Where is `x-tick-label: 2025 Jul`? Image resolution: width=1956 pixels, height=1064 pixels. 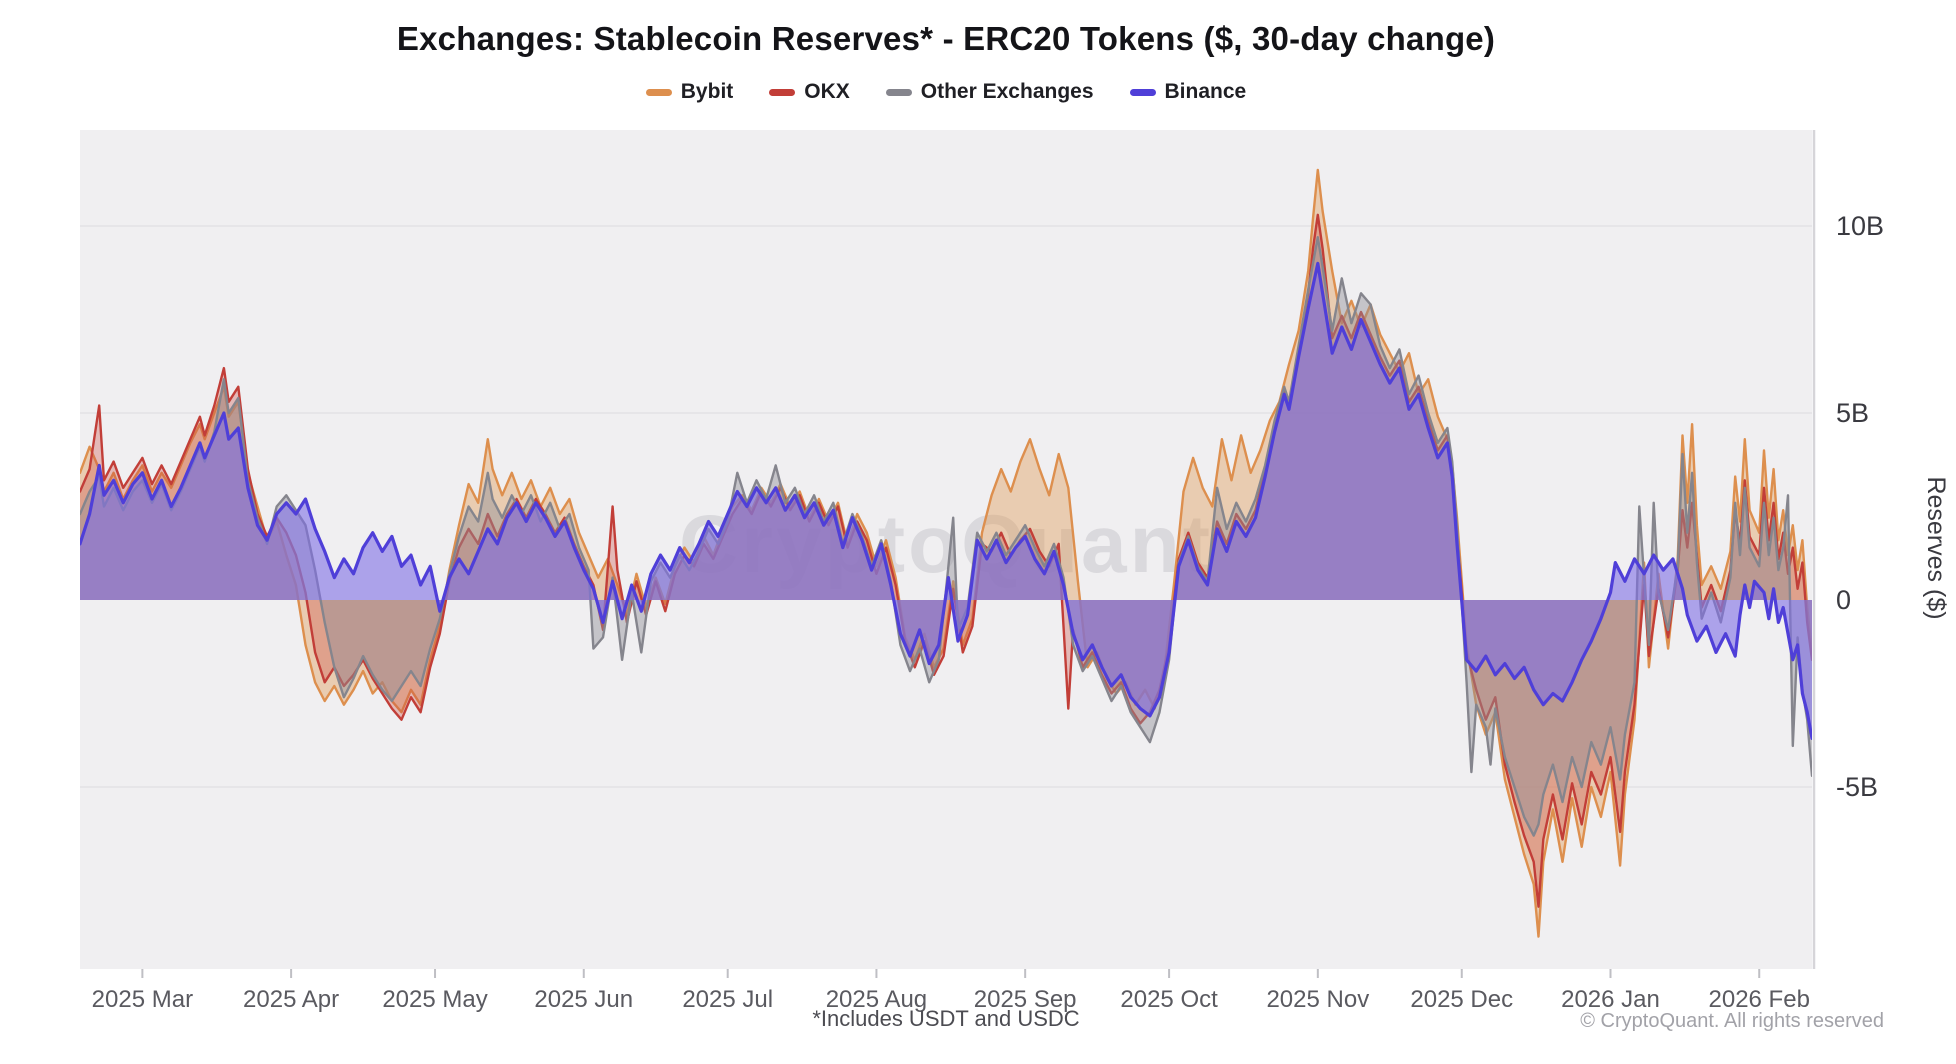 x-tick-label: 2025 Jul is located at coordinates (727, 999).